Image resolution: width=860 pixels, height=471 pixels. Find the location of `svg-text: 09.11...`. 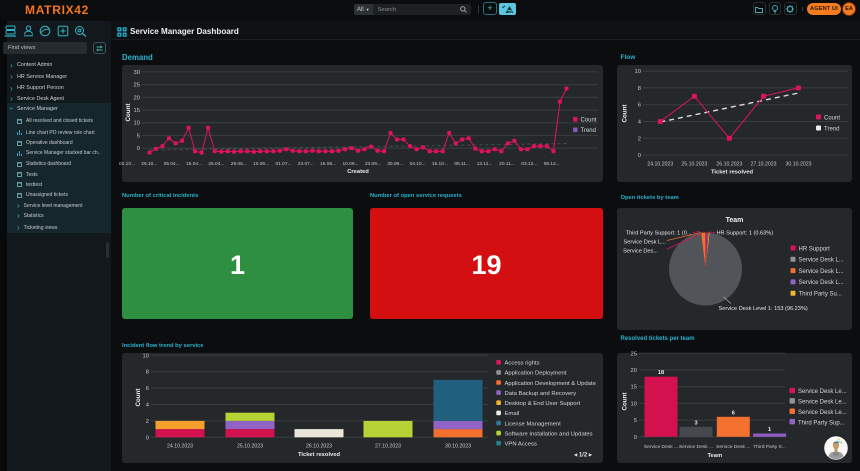

svg-text: 09.11... is located at coordinates (462, 164).